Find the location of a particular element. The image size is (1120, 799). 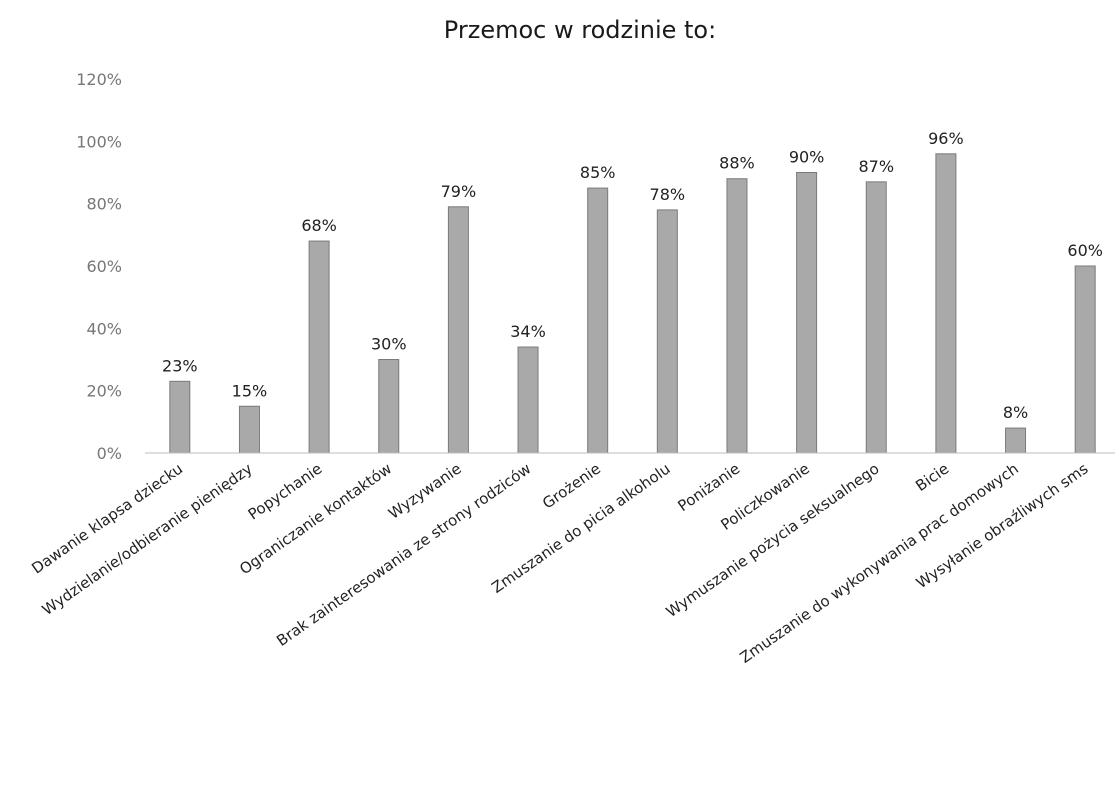

chart-title: Przemoc w rodzinie to: is located at coordinates (580, 30).